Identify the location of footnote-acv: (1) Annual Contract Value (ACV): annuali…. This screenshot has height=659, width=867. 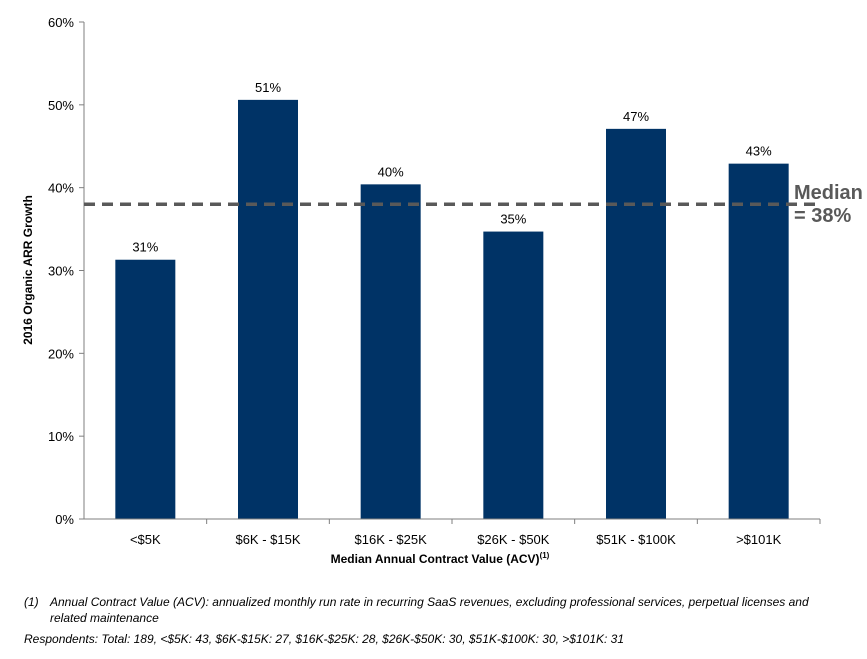
(434, 610).